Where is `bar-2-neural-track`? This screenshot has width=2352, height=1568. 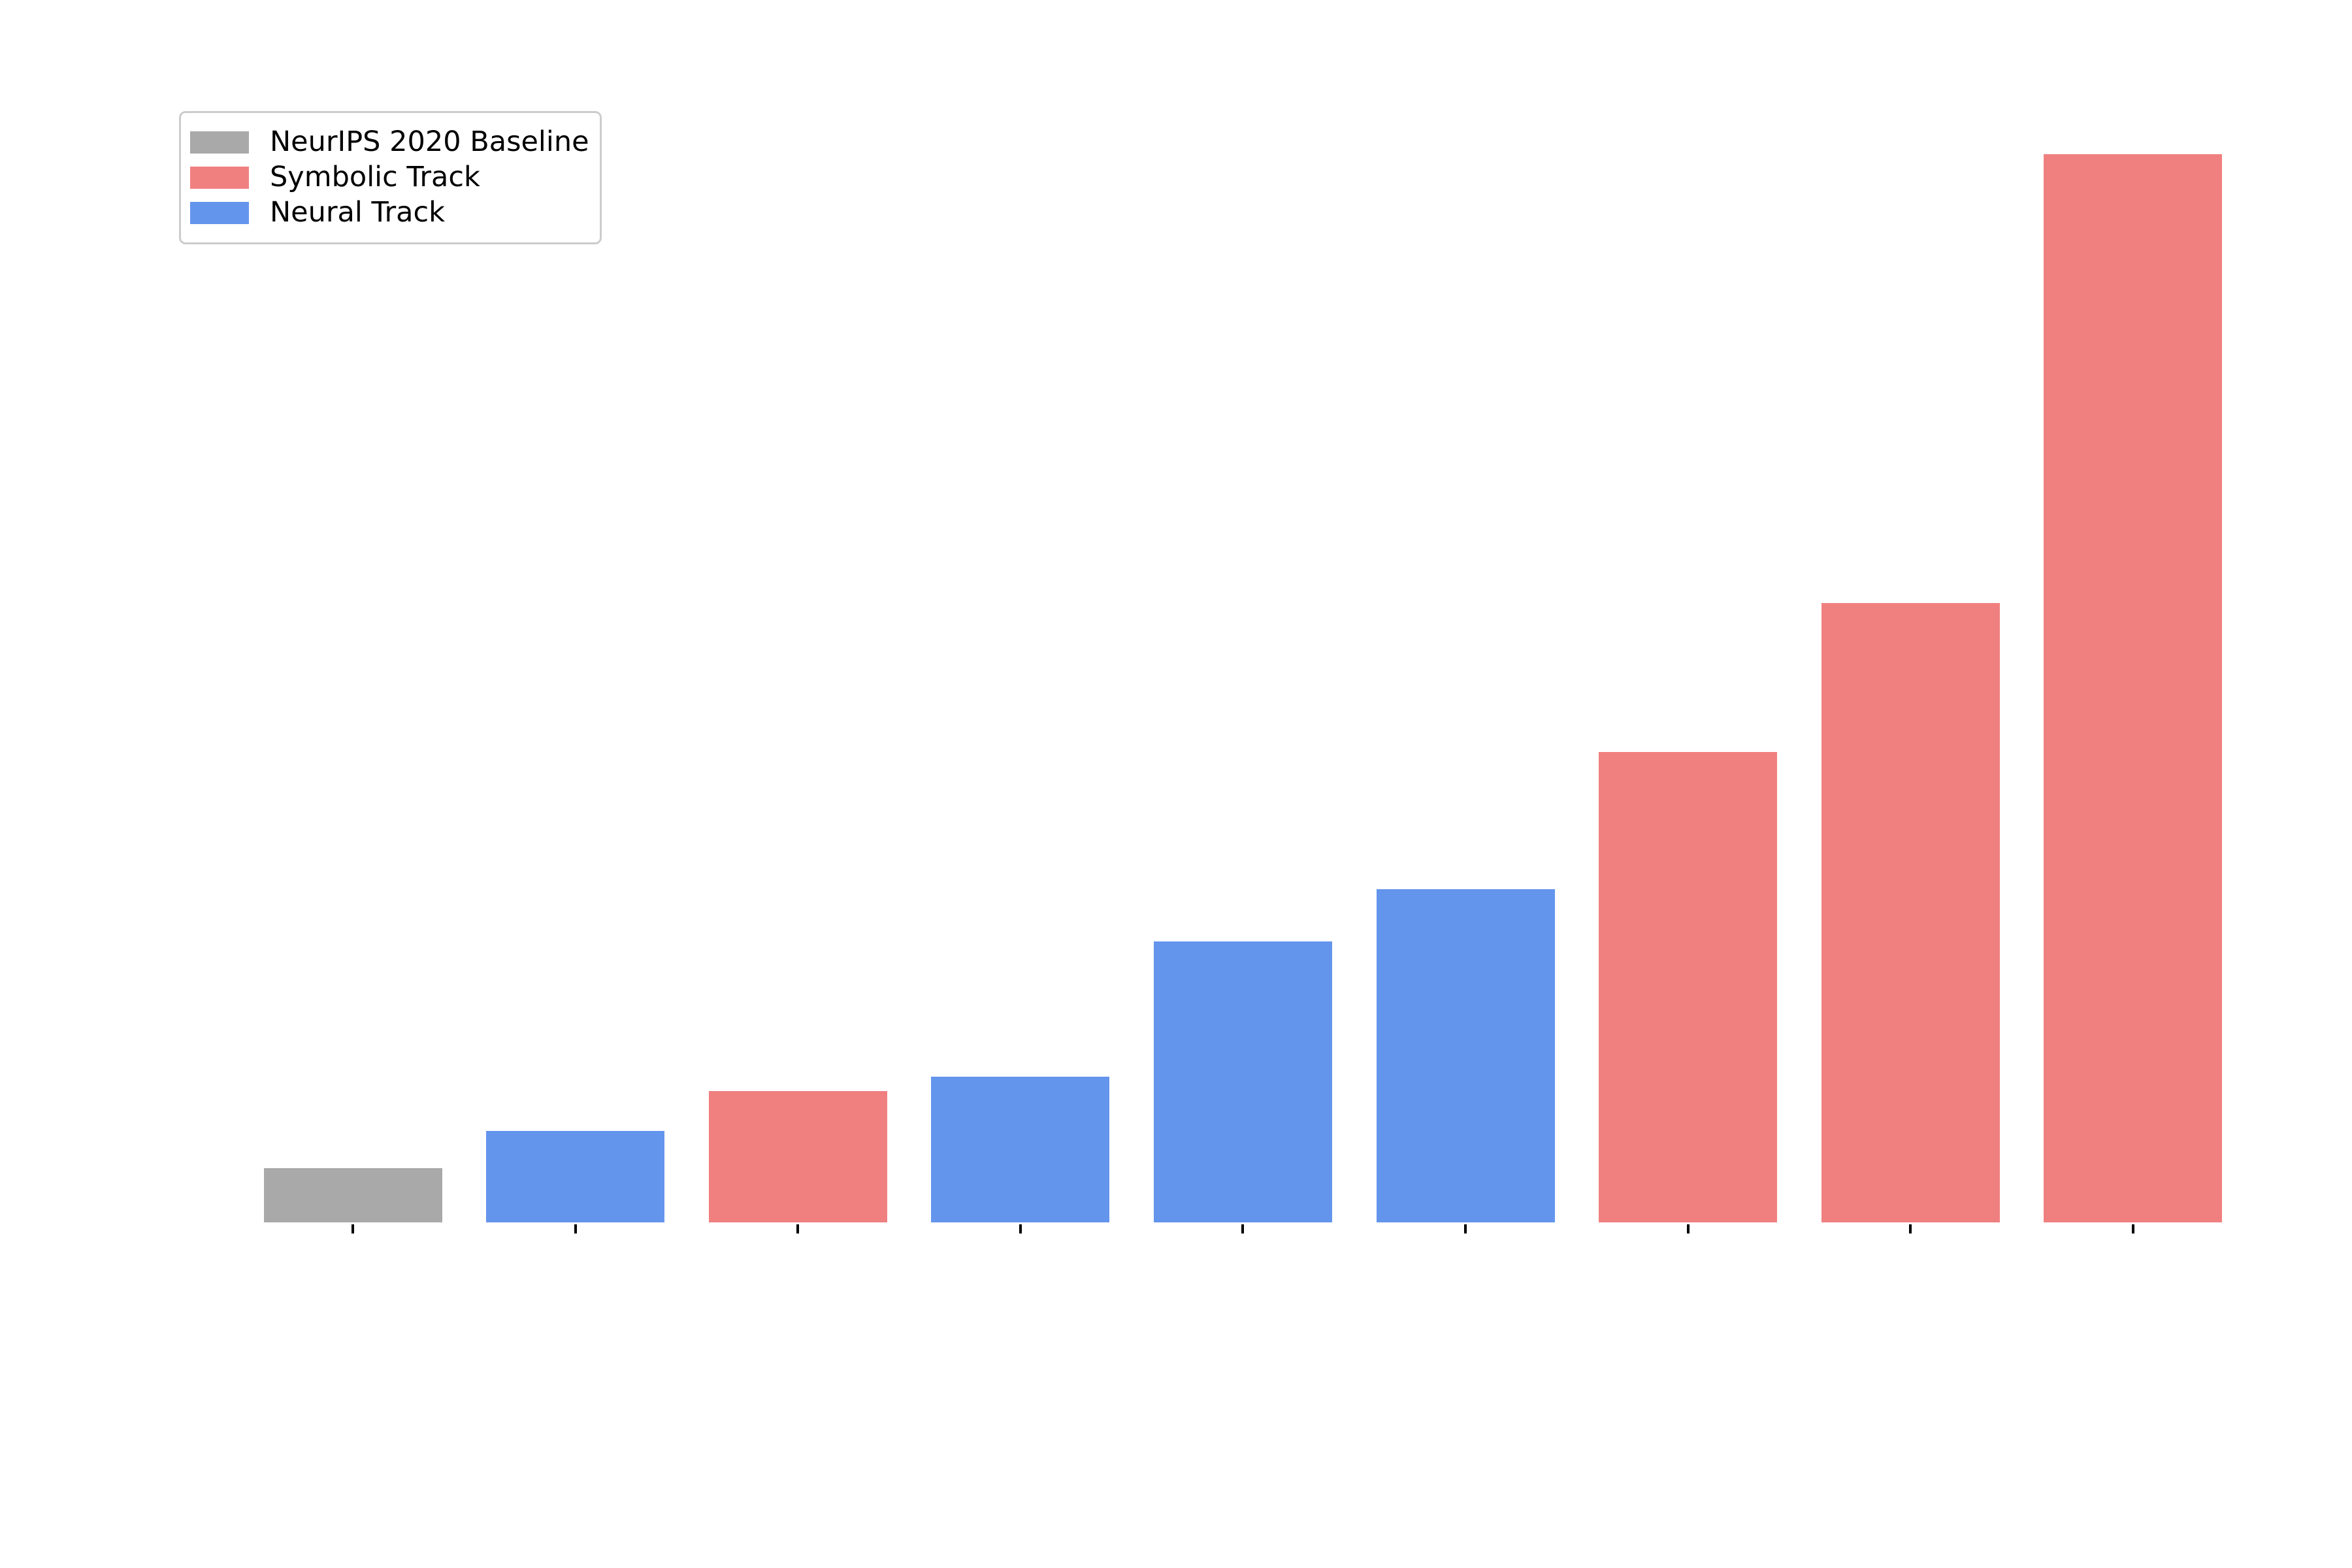
bar-2-neural-track is located at coordinates (575, 1176).